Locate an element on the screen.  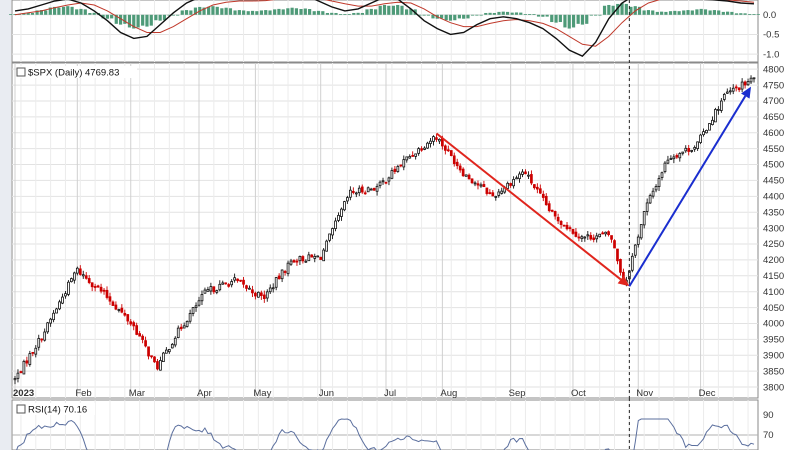
price-axis-tick-label: 4500 is located at coordinates (773, 165).